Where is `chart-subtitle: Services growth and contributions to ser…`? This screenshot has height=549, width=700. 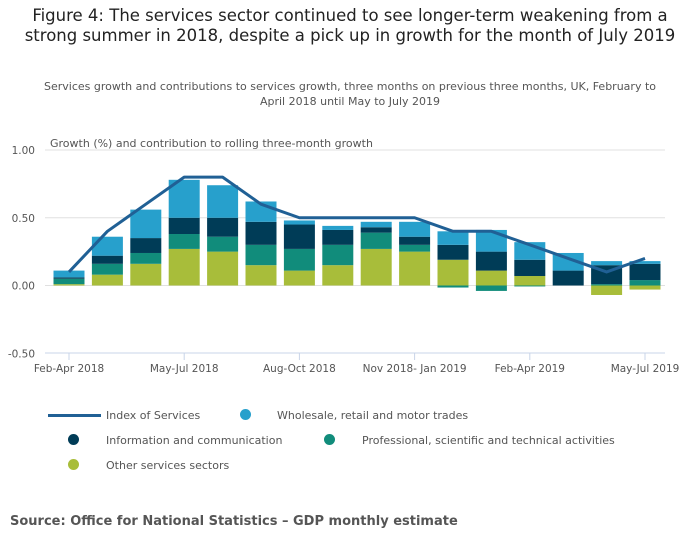 chart-subtitle: Services growth and contributions to ser… is located at coordinates (350, 94).